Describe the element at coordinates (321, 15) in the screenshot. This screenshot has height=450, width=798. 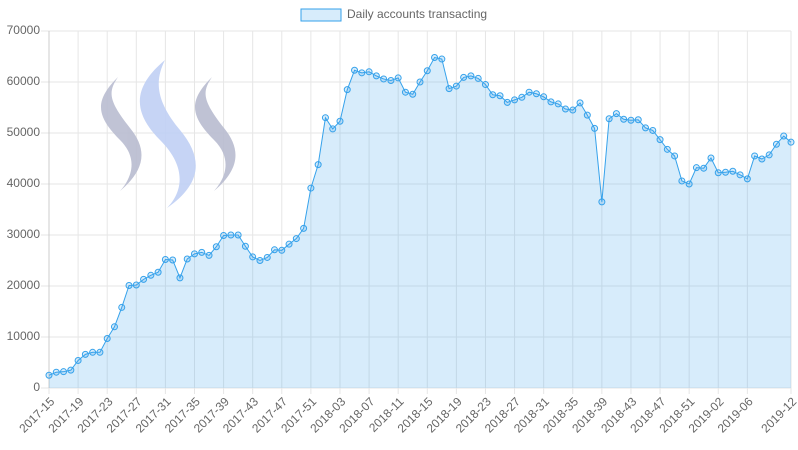
I see `legend-swatch` at that location.